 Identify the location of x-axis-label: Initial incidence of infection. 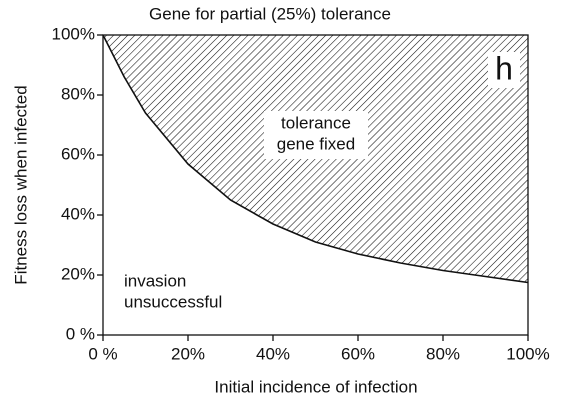
(315, 386).